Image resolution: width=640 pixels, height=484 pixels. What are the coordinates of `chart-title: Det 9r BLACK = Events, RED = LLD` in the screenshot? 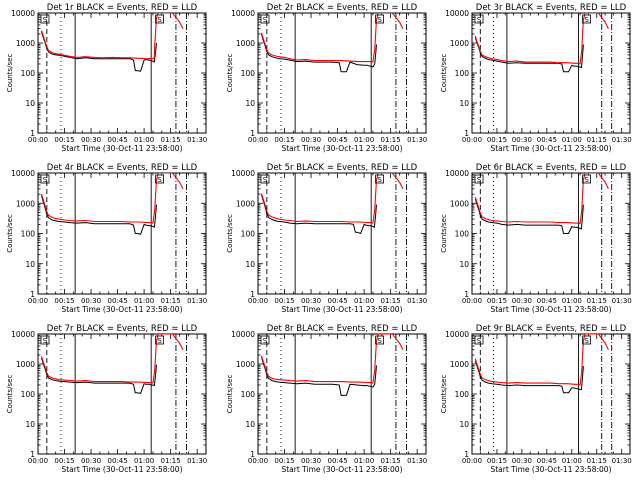 It's located at (551, 329).